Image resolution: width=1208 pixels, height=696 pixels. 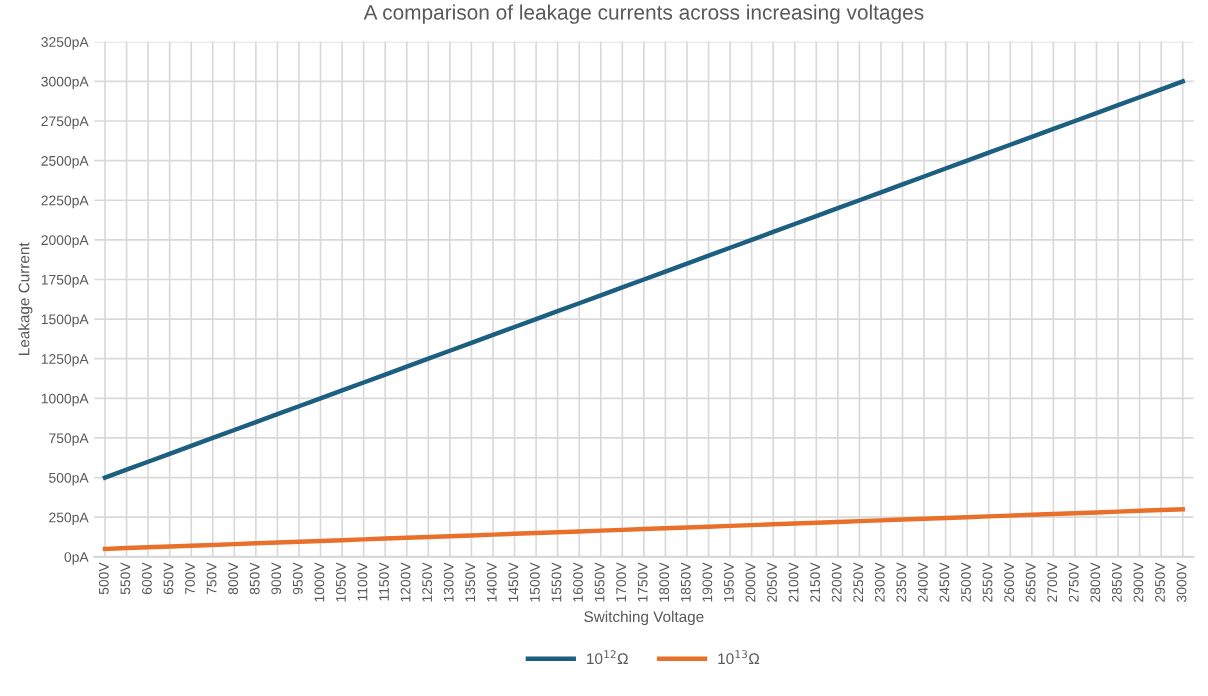 I want to click on line-series, so click(x=643, y=529).